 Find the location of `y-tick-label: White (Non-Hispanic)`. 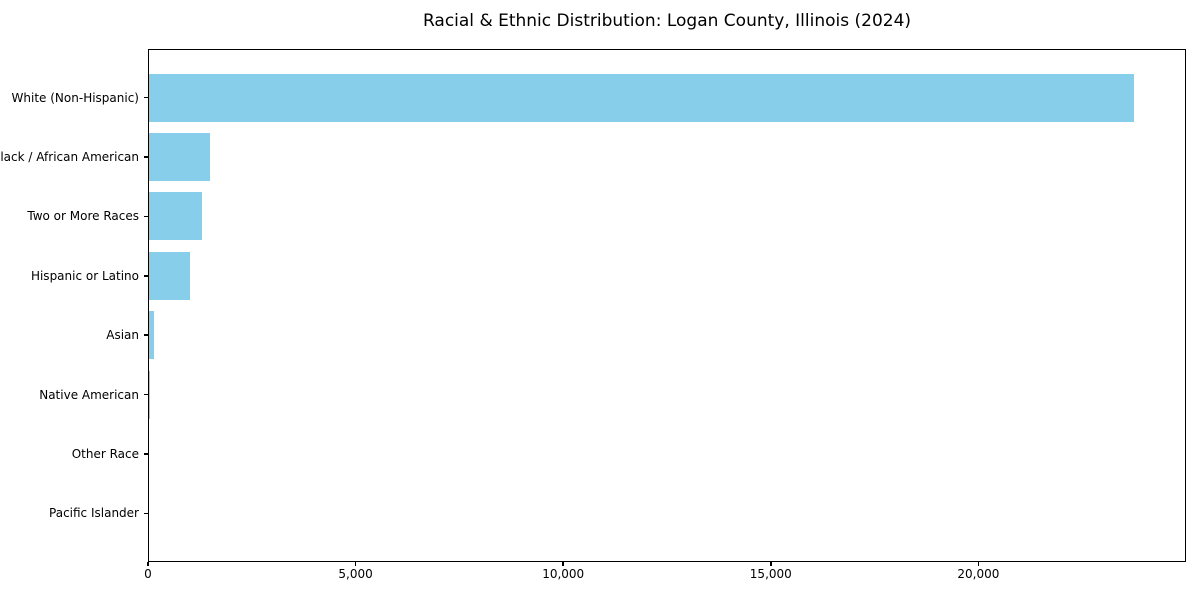

y-tick-label: White (Non-Hispanic) is located at coordinates (75, 97).